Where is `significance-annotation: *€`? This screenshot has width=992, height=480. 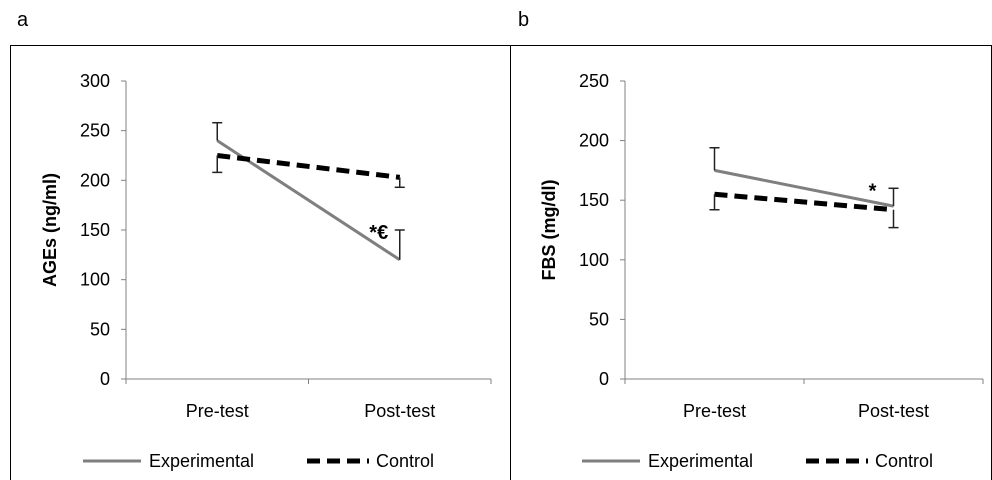 significance-annotation: *€ is located at coordinates (378, 233).